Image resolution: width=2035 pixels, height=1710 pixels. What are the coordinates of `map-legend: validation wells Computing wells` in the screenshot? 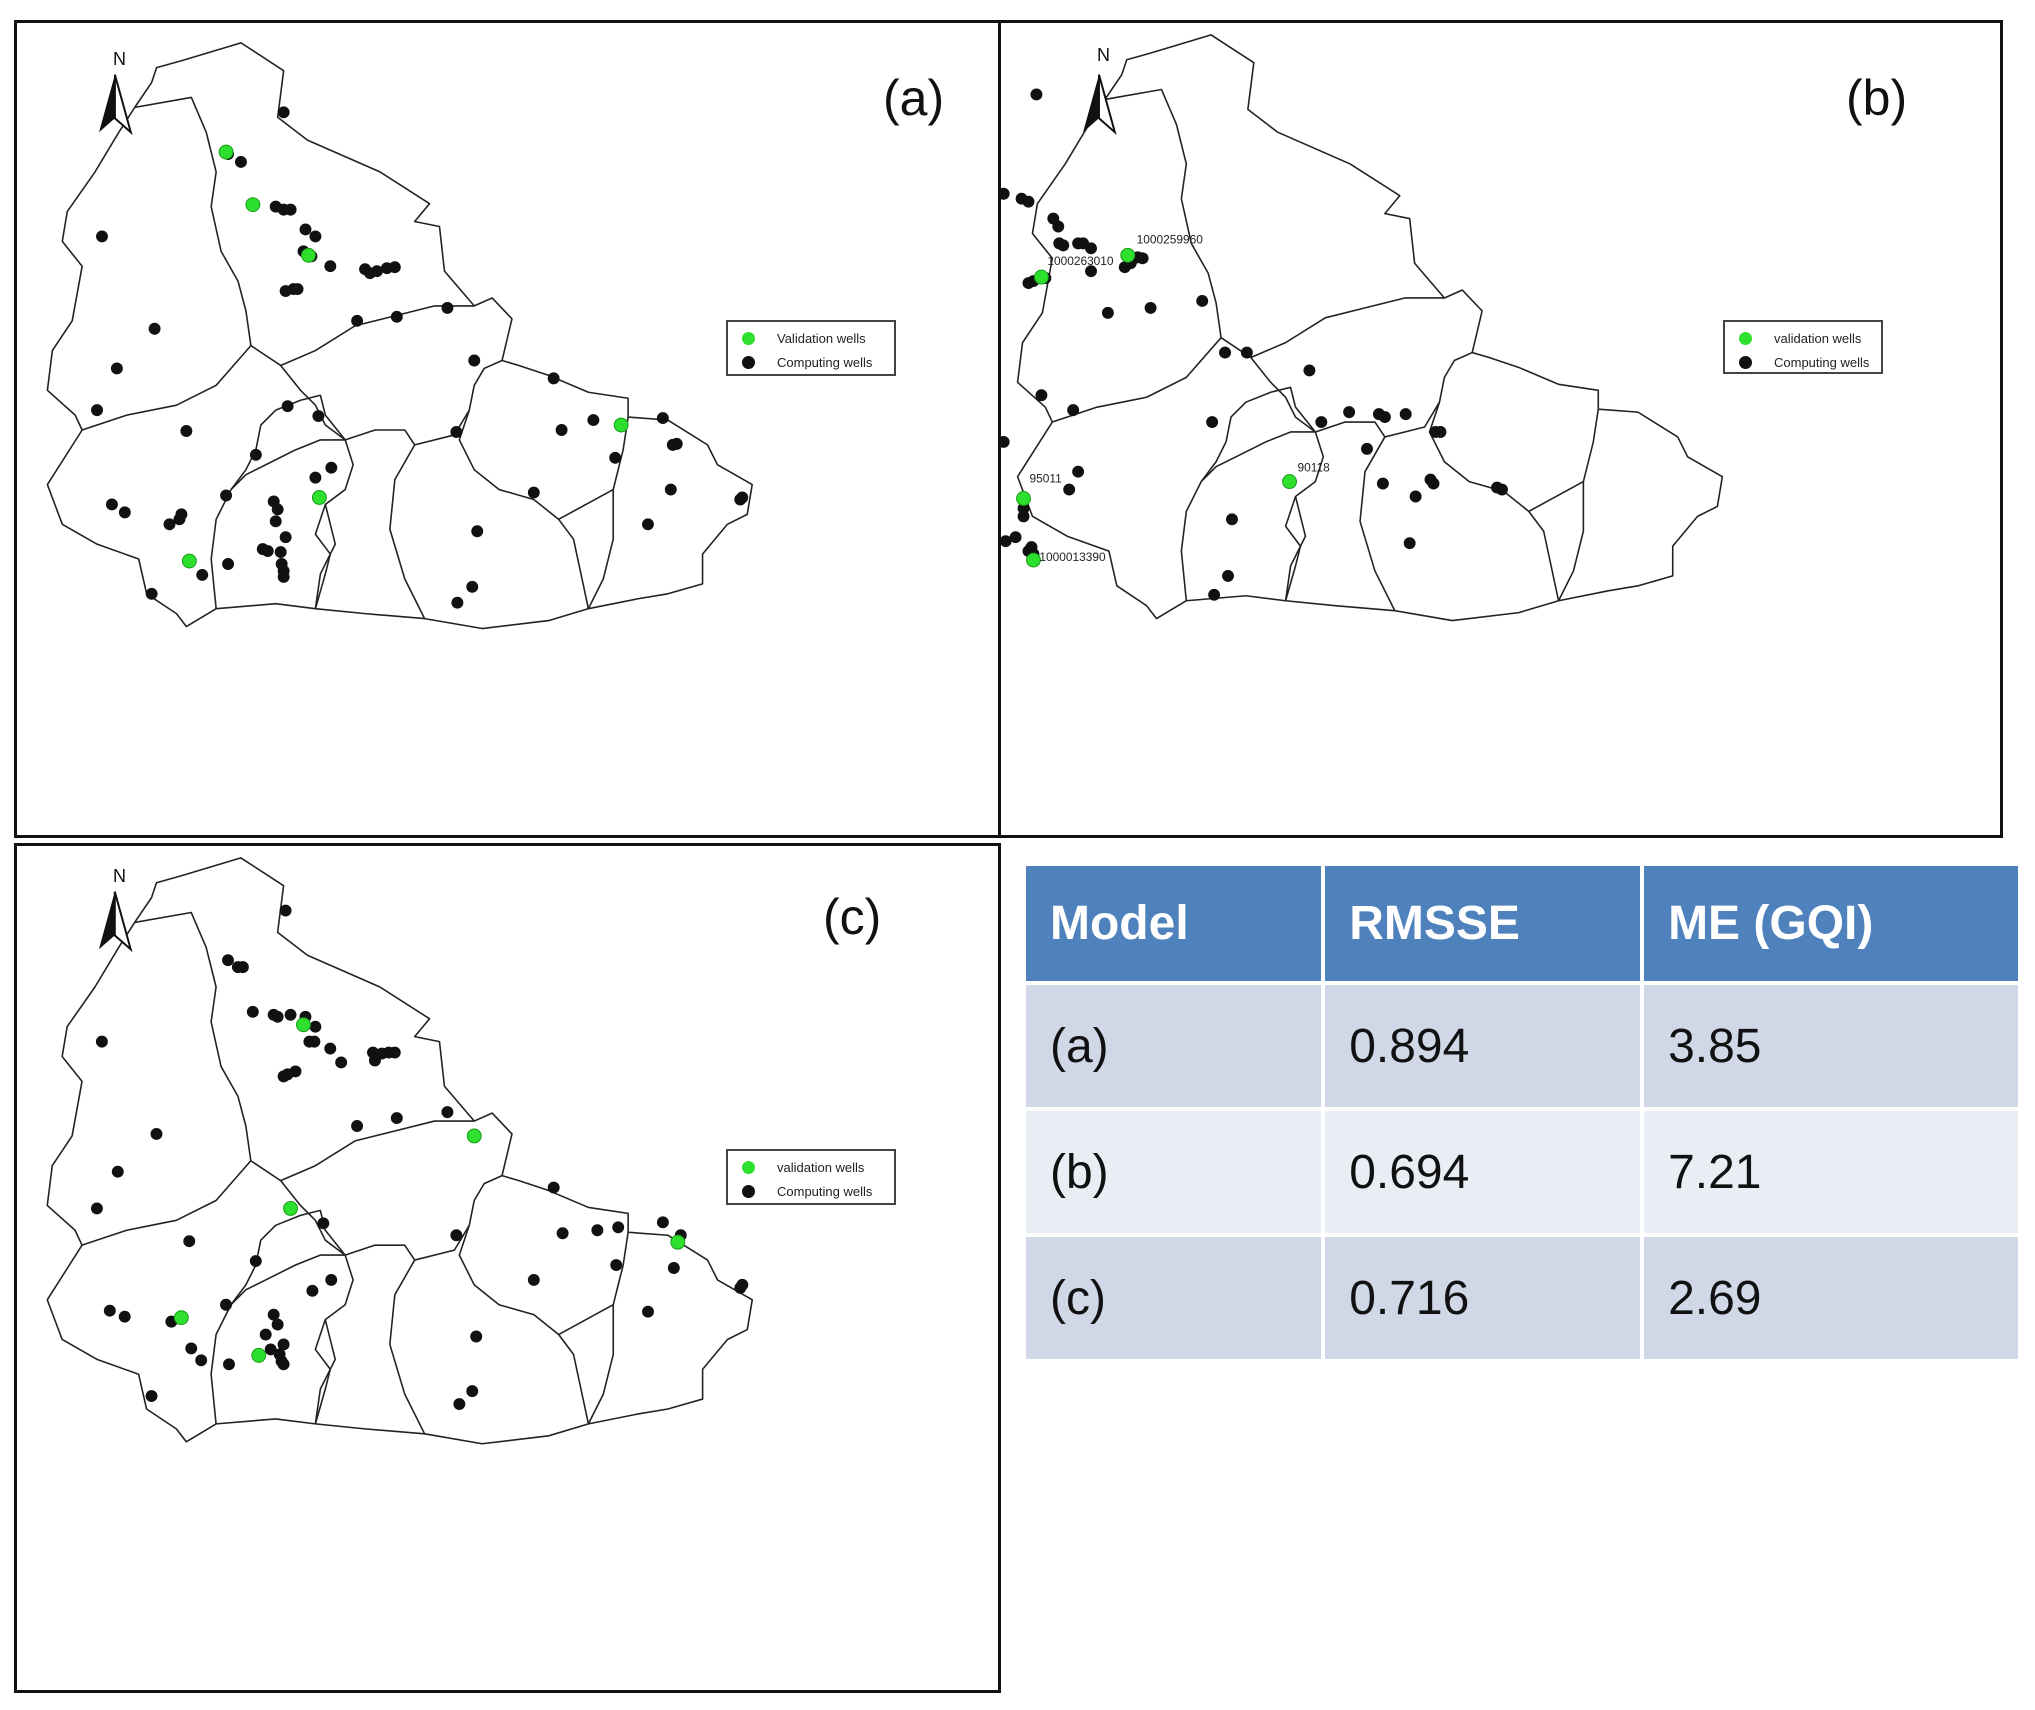 It's located at (1803, 347).